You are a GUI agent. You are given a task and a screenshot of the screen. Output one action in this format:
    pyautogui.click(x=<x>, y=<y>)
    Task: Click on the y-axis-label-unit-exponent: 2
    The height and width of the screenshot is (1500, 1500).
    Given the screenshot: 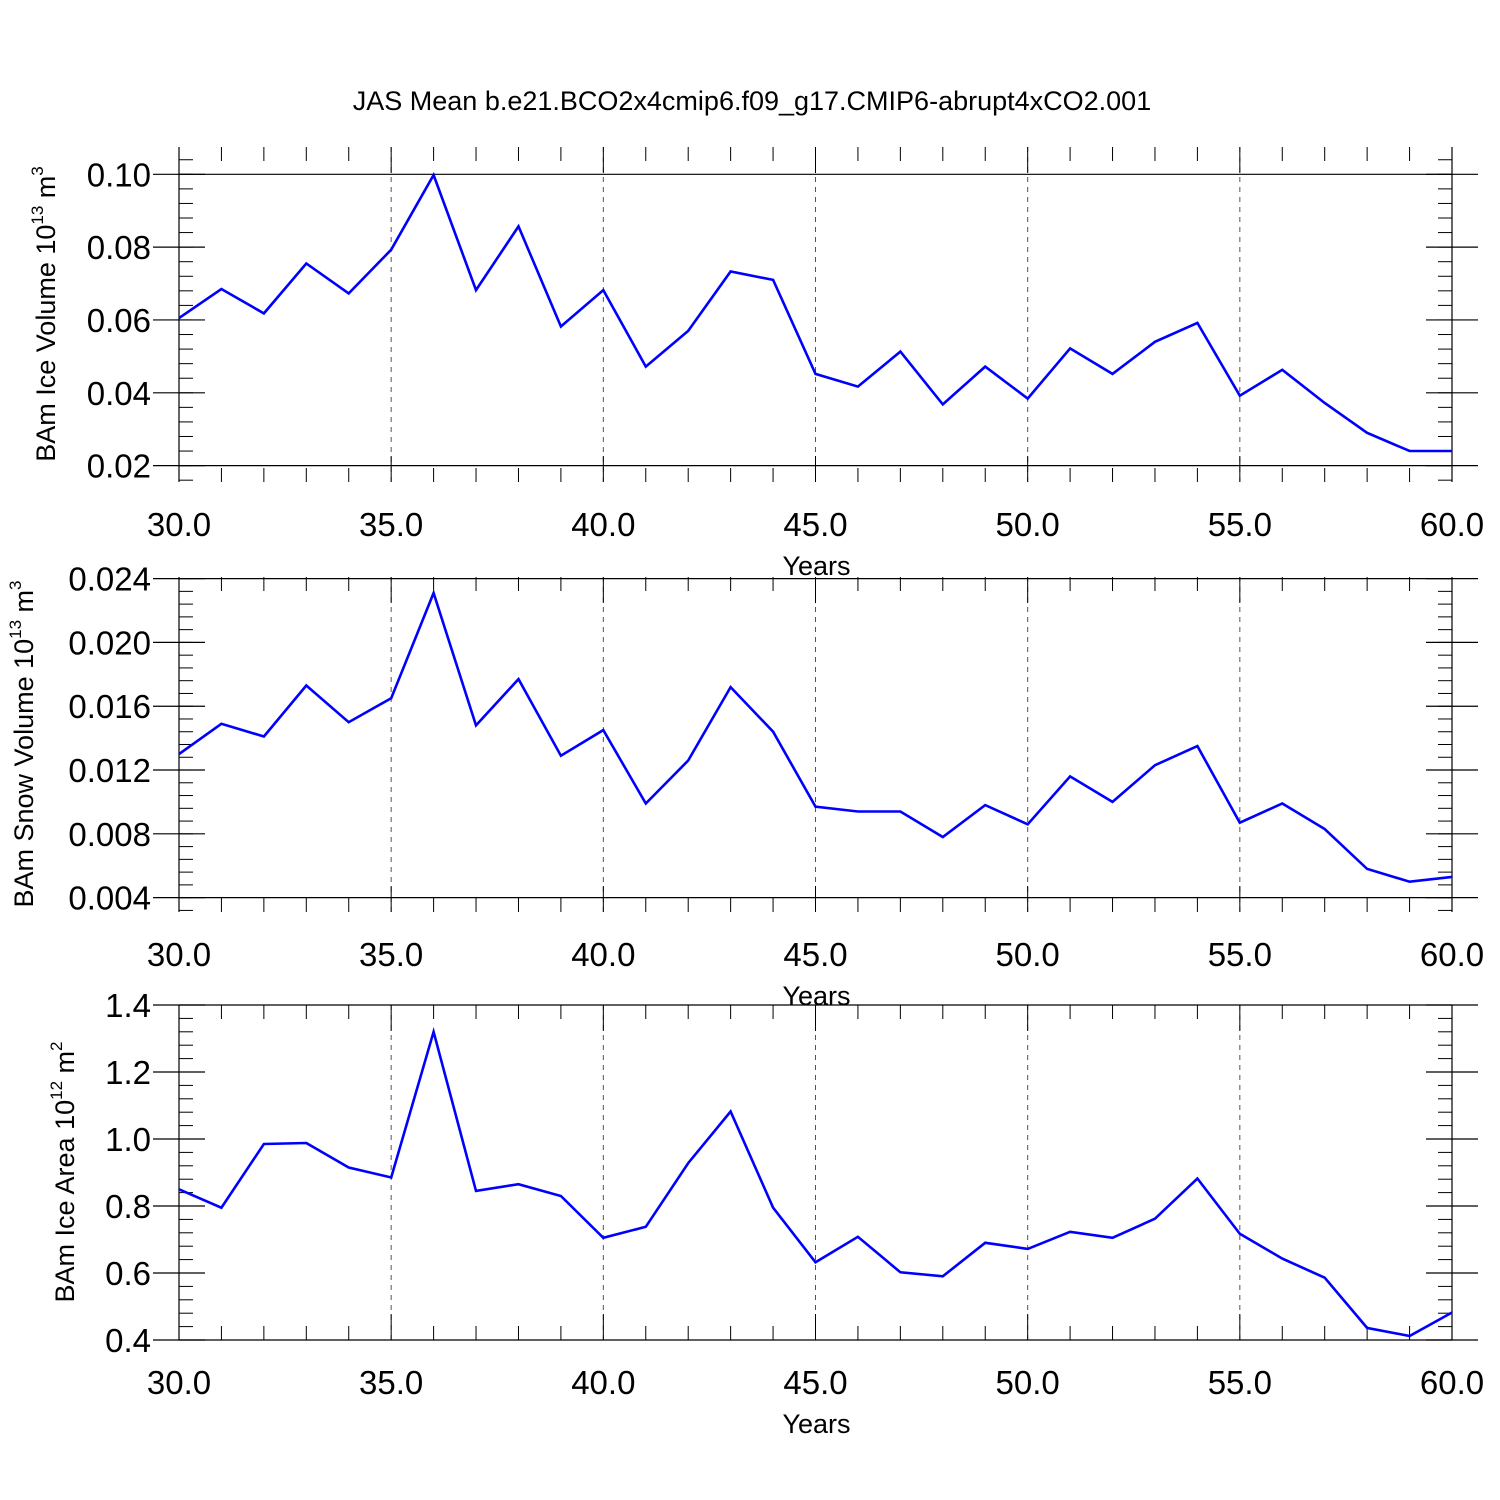 What is the action you would take?
    pyautogui.click(x=56, y=1046)
    